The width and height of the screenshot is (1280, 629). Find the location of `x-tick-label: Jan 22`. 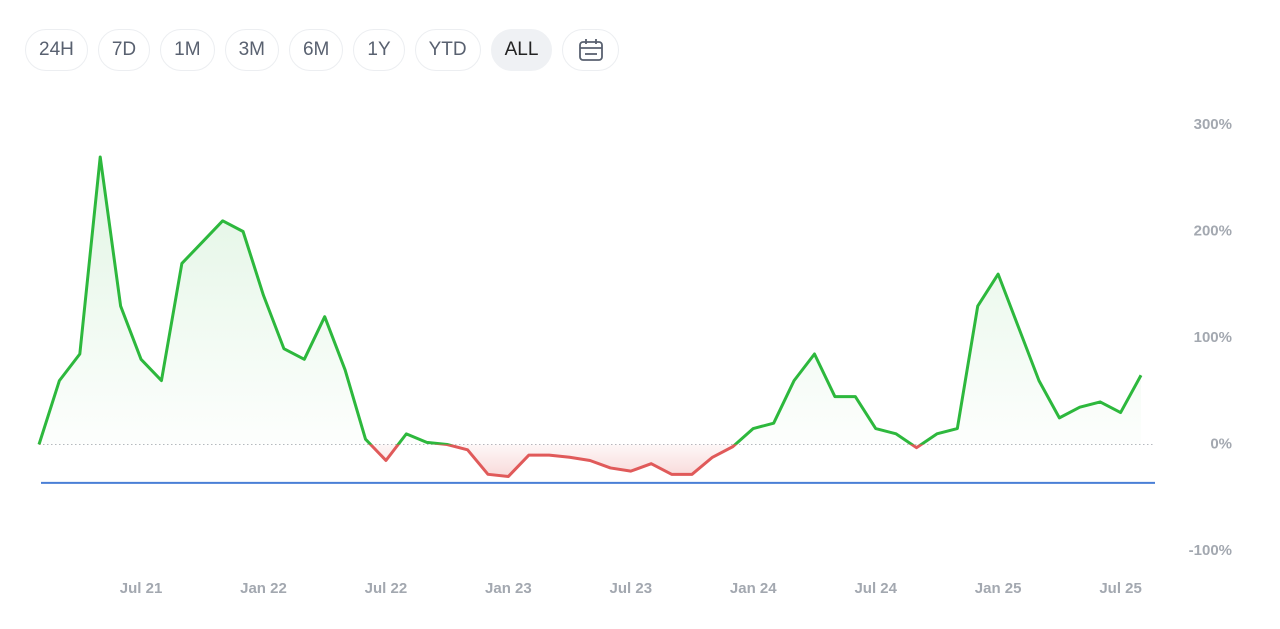

x-tick-label: Jan 22 is located at coordinates (263, 588).